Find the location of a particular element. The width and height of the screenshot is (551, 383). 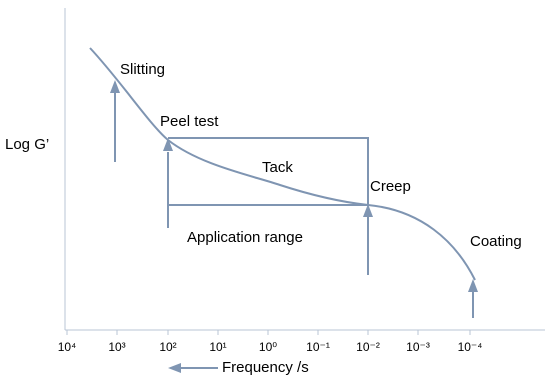

application-window is located at coordinates (268, 182).